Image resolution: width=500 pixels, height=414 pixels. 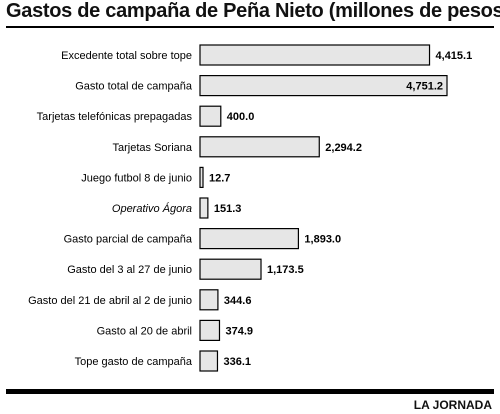 What do you see at coordinates (129, 270) in the screenshot?
I see `category-label-gasto-del-3-al-27-de-junio: Gasto del 3 al 27 de junio` at bounding box center [129, 270].